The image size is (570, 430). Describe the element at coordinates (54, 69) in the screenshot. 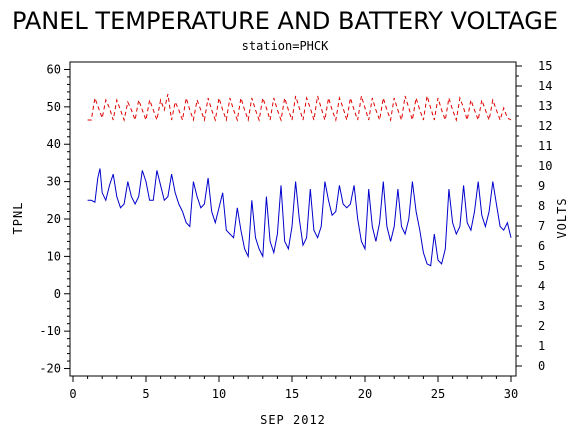

I see `left-tick-label: 60` at that location.